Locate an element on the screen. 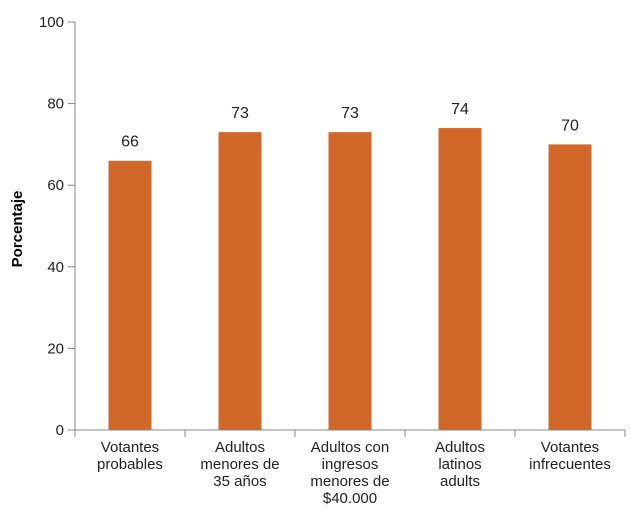 Image resolution: width=631 pixels, height=516 pixels. x-tick-label: Adultos menores de 35 años is located at coordinates (239, 464).